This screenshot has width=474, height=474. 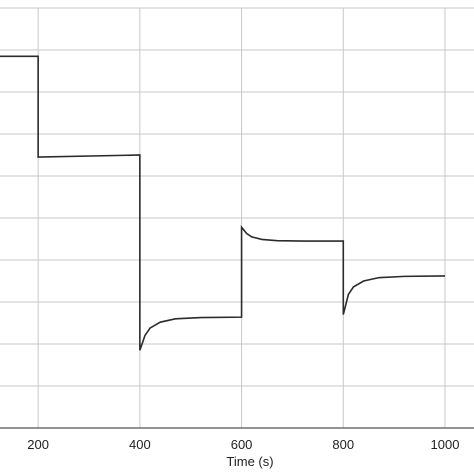 I want to click on x-tick-label: 400, so click(x=140, y=444).